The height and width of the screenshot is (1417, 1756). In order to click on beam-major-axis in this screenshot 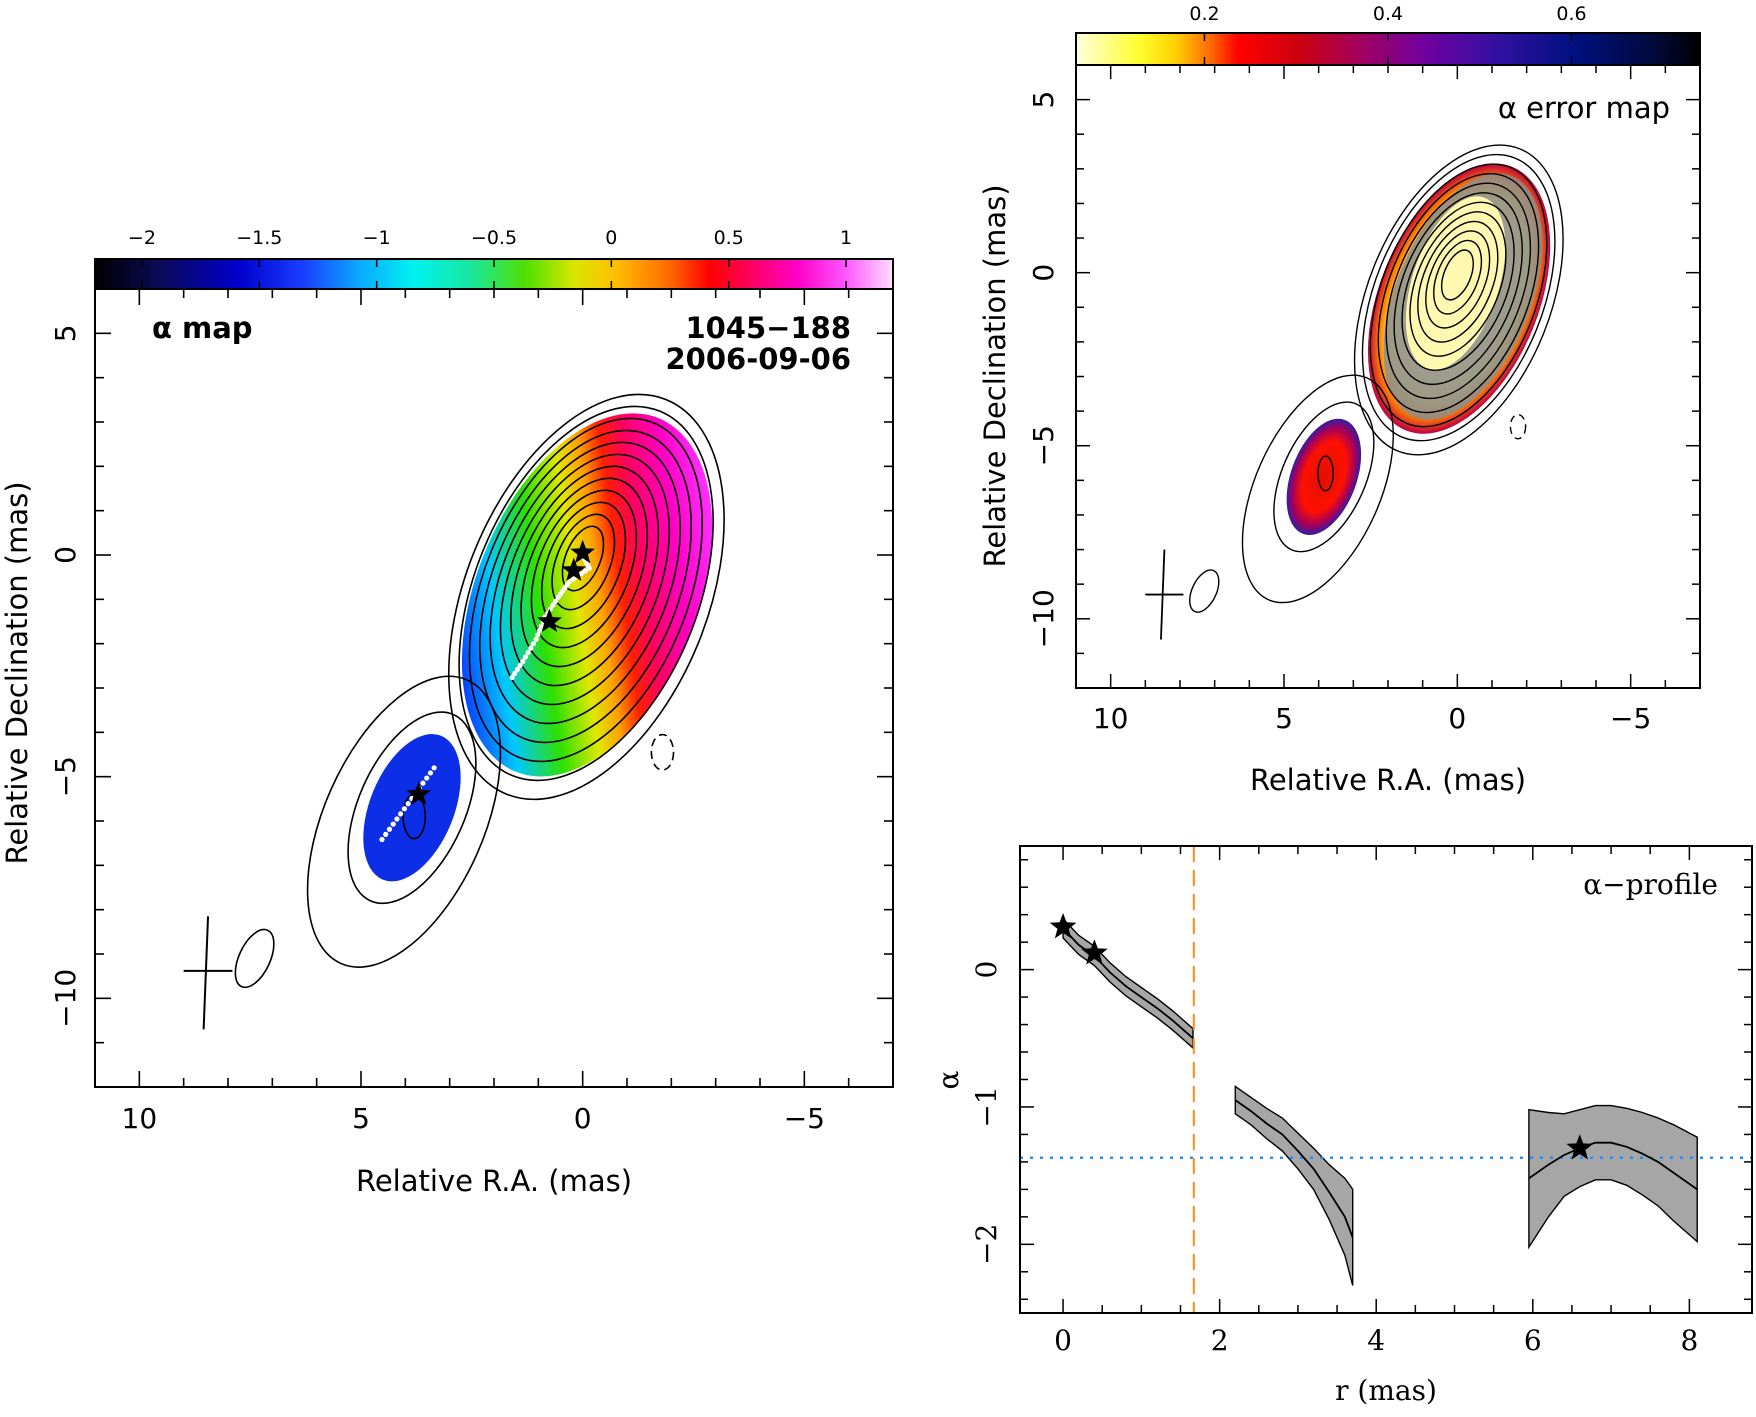, I will do `click(206, 973)`.